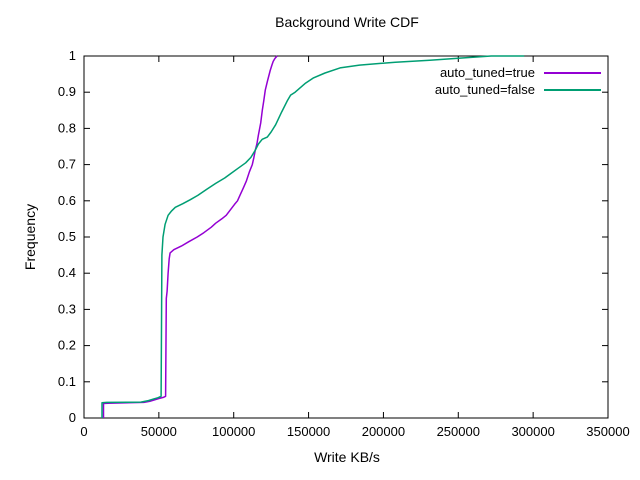  Describe the element at coordinates (487, 72) in the screenshot. I see `legend-label-auto-tuned-true: auto_tuned=true` at that location.